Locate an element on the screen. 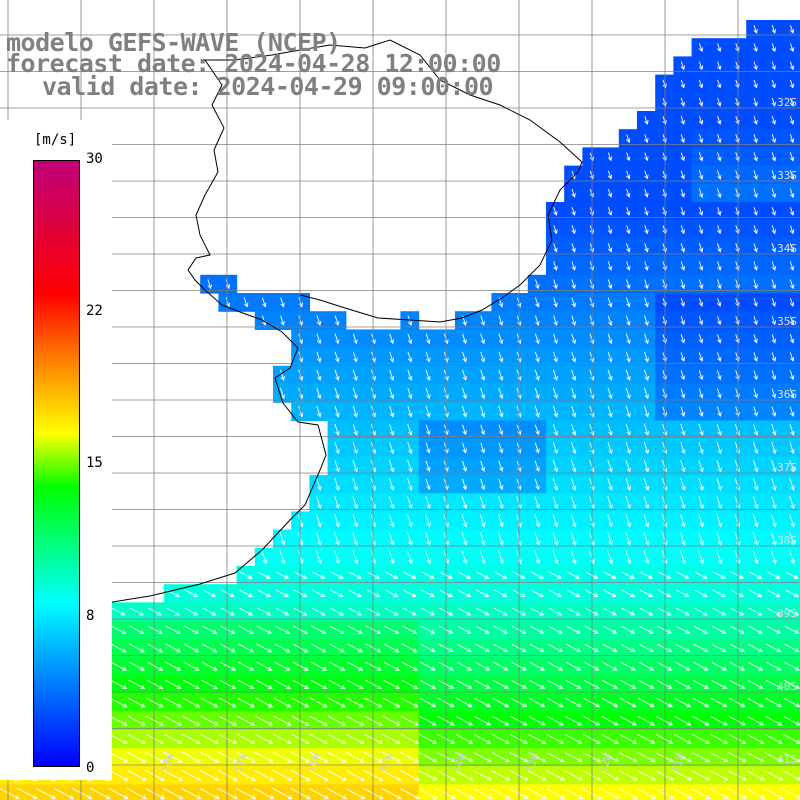 The height and width of the screenshot is (800, 800). colorbar-tick-30: 30 is located at coordinates (94, 159).